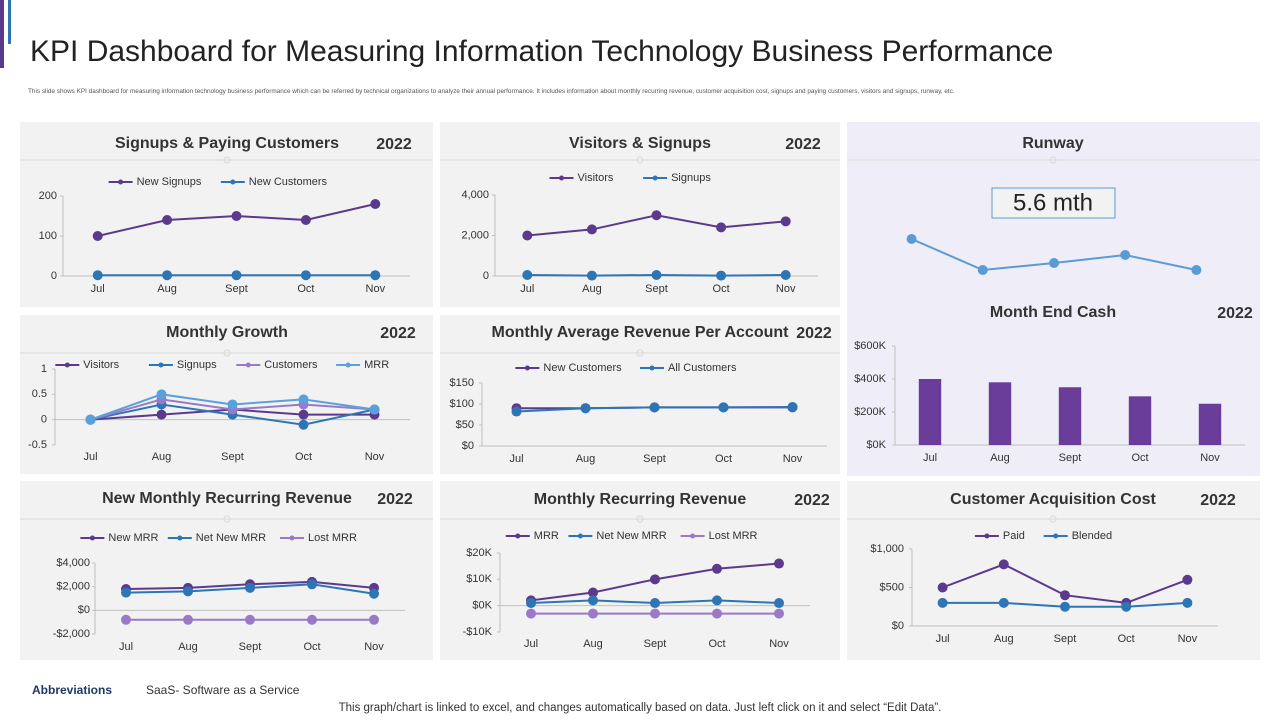 Image resolution: width=1280 pixels, height=720 pixels. Describe the element at coordinates (1053, 203) in the screenshot. I see `headline-box` at that location.